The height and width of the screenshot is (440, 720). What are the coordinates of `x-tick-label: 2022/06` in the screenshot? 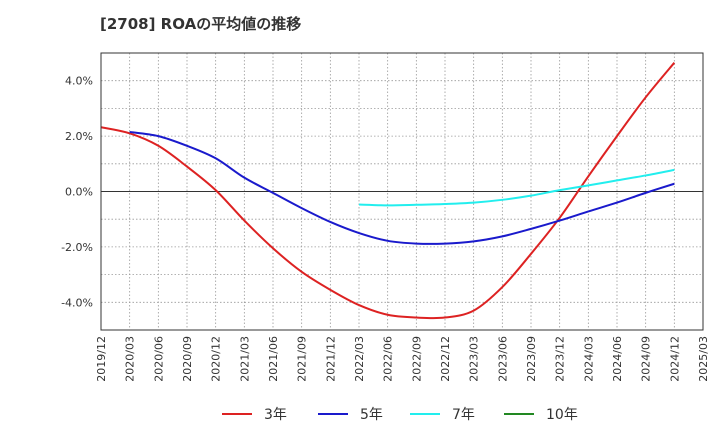 It's located at (388, 359).